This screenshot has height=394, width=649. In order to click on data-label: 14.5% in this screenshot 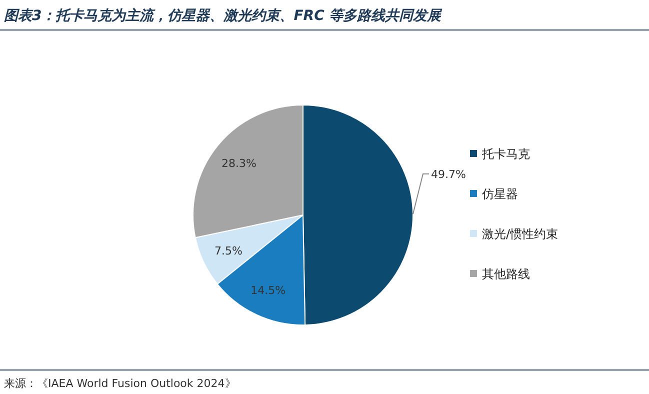, I will do `click(268, 290)`.